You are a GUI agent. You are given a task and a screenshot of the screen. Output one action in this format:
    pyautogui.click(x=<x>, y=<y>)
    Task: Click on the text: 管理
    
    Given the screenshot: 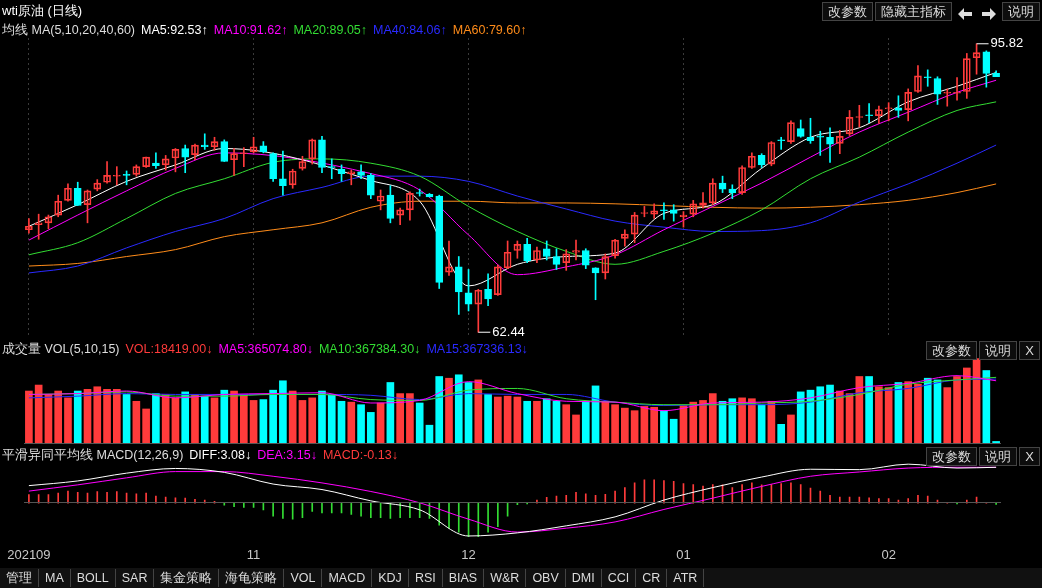 What is the action you would take?
    pyautogui.click(x=19, y=578)
    